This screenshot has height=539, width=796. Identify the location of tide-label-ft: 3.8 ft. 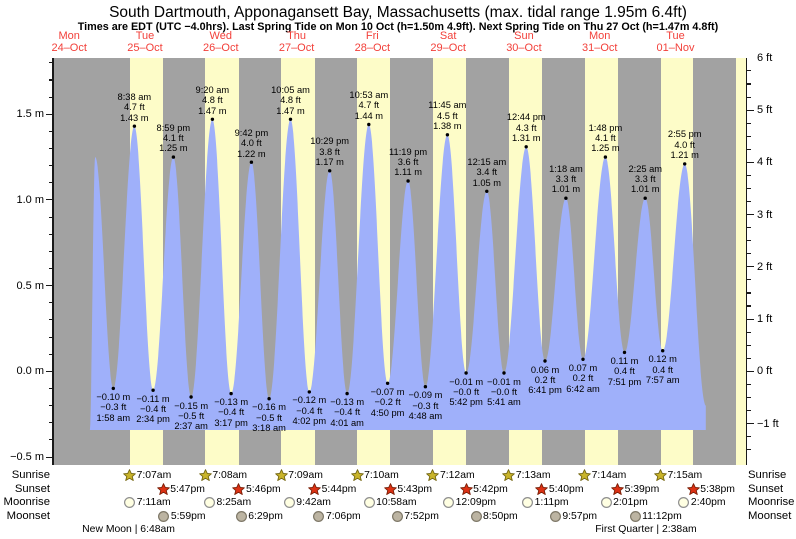
(329, 151).